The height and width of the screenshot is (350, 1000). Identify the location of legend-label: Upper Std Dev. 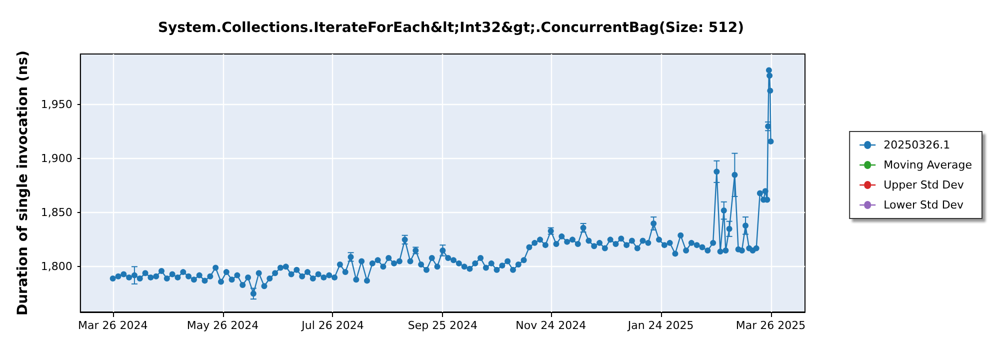
(924, 185).